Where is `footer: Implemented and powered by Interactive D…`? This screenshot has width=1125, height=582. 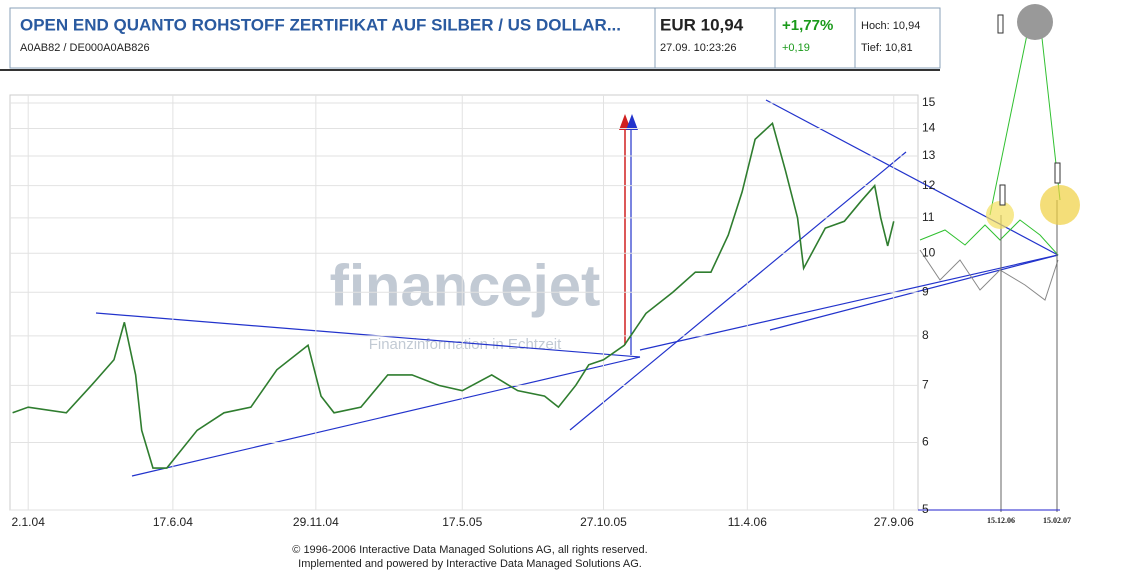 footer: Implemented and powered by Interactive D… is located at coordinates (470, 564).